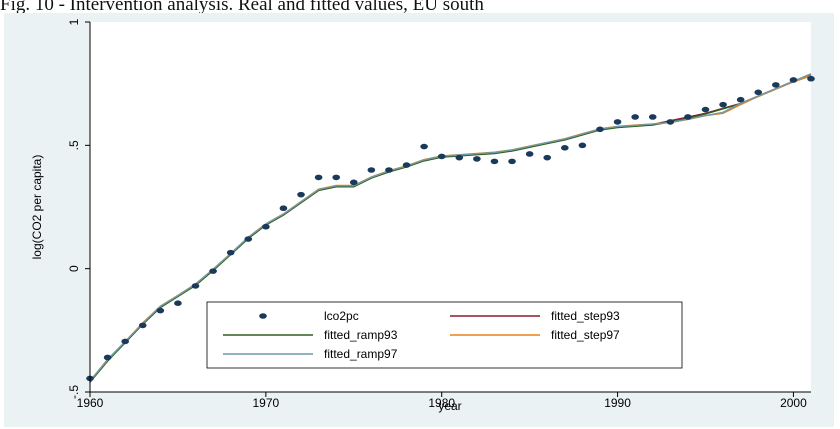  Describe the element at coordinates (670, 122) in the screenshot. I see `data-point-lco2pc-1993` at that location.